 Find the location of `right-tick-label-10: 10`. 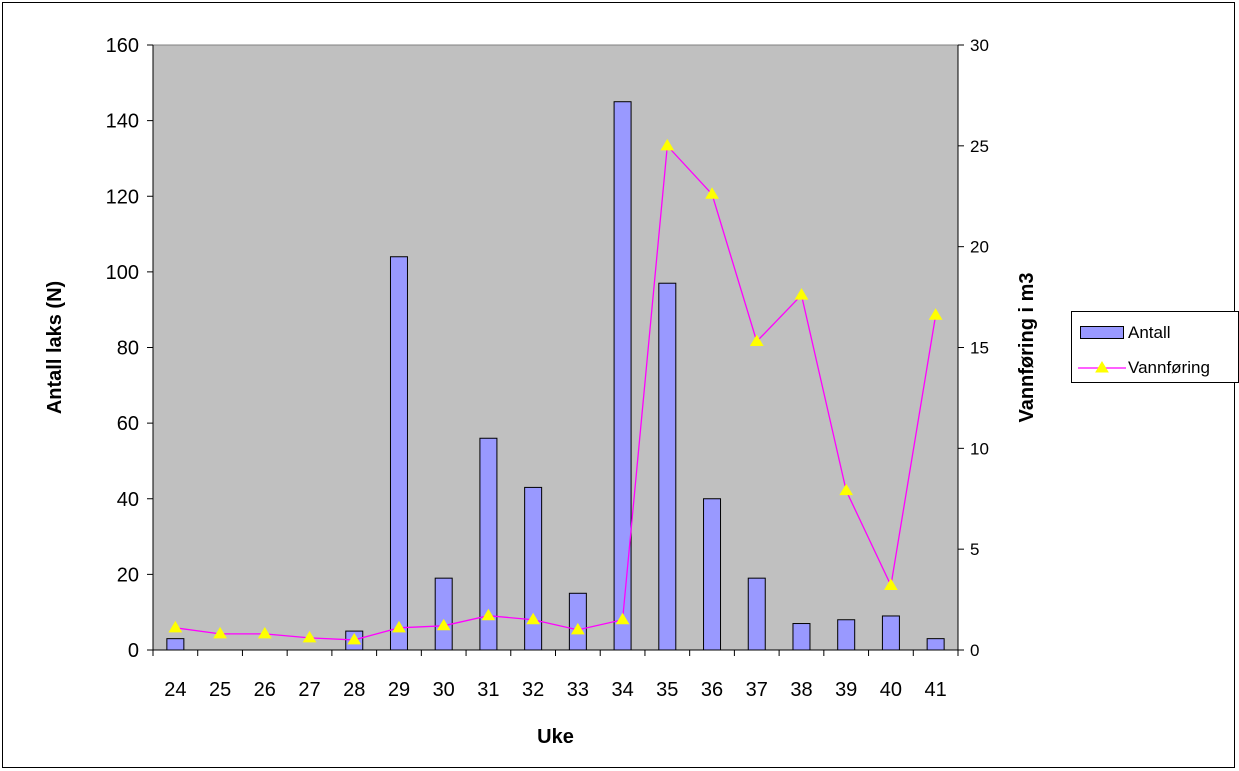

right-tick-label-10: 10 is located at coordinates (979, 448).